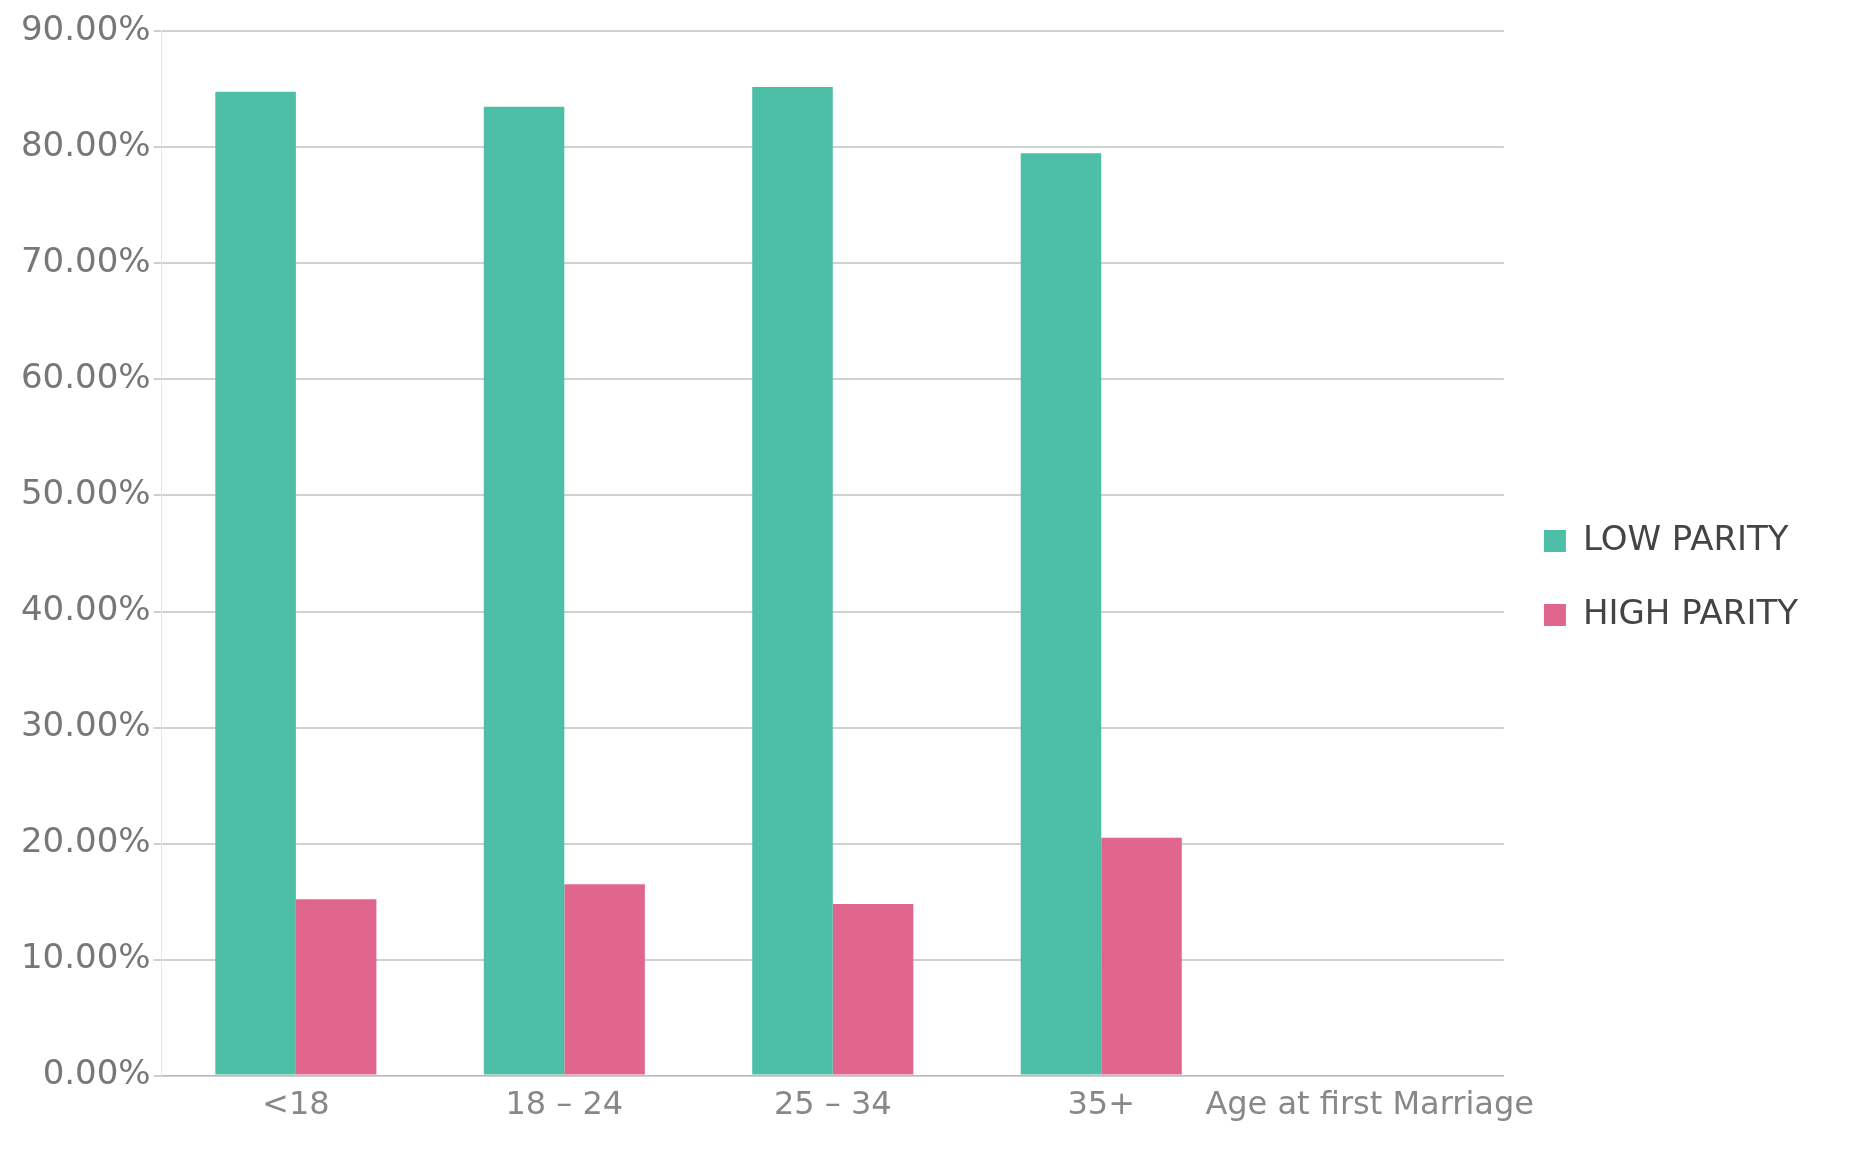 This screenshot has height=1161, width=1871. What do you see at coordinates (85, 492) in the screenshot?
I see `y-tick-label: 50.00%` at bounding box center [85, 492].